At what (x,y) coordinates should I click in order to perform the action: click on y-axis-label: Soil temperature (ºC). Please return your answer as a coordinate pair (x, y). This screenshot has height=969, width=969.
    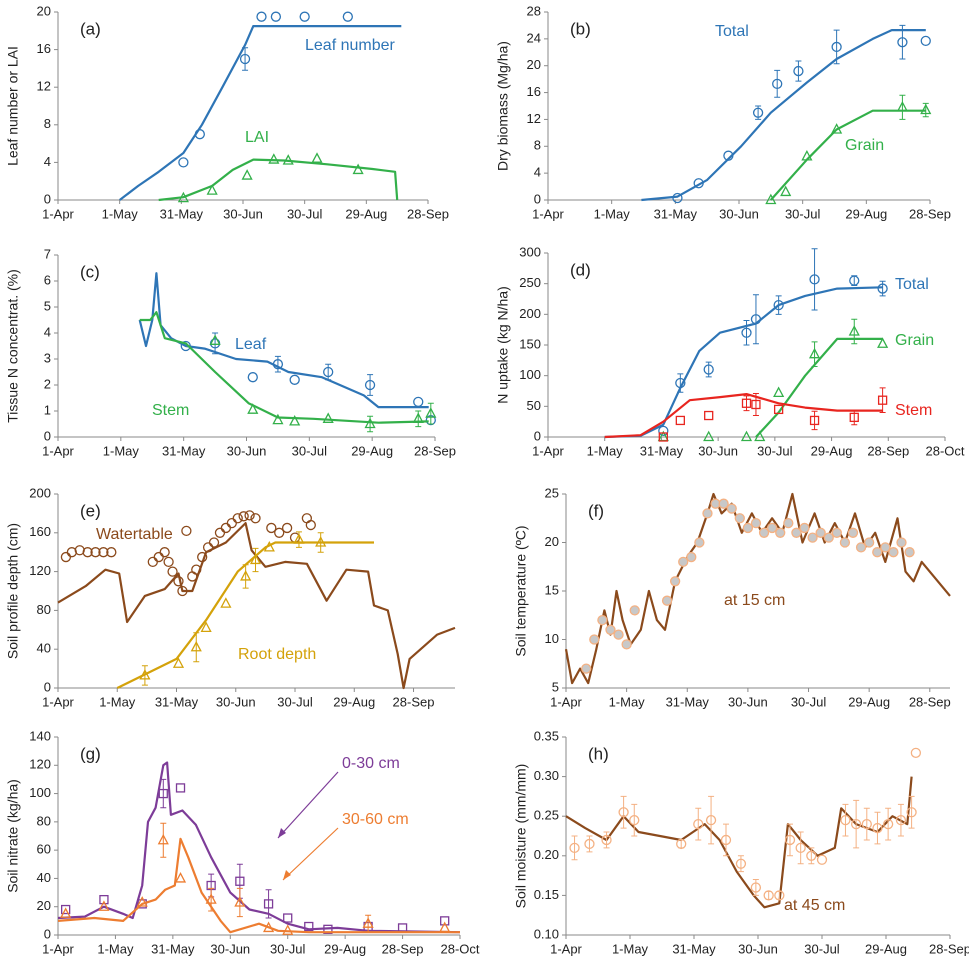
    Looking at the image, I should click on (521, 590).